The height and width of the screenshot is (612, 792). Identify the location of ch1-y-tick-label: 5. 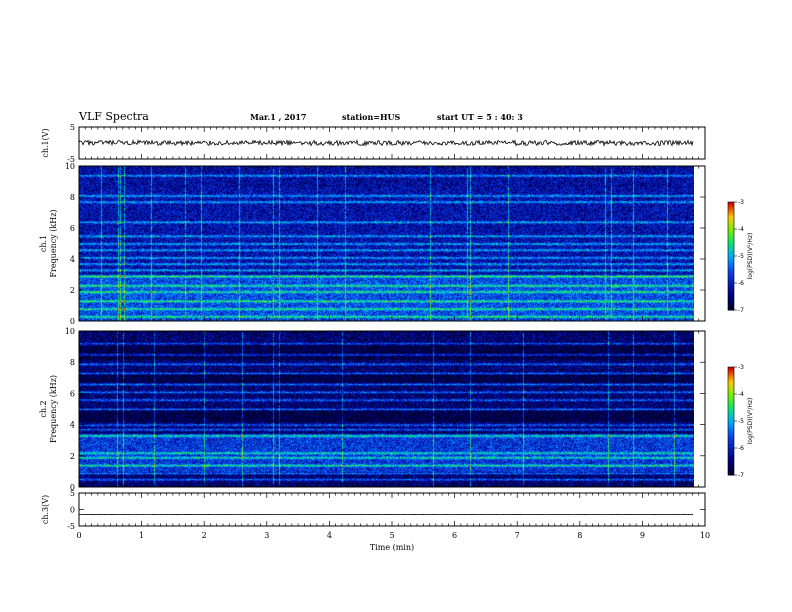
(72, 127).